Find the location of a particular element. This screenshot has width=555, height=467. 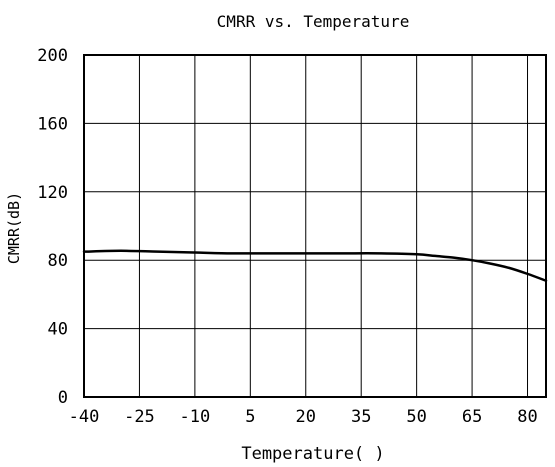

x-tick-label: 20 is located at coordinates (306, 417).